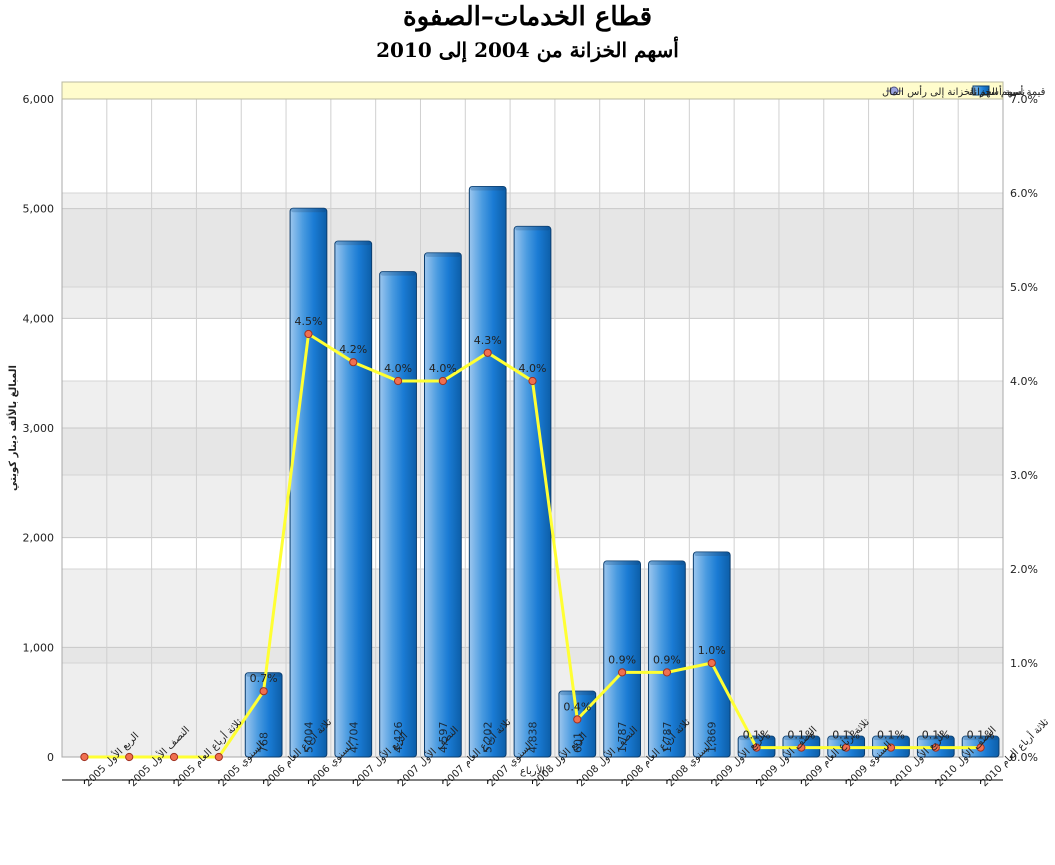 Image resolution: width=1055 pixels, height=865 pixels. What do you see at coordinates (1024, 193) in the screenshot?
I see `y2-tick-label: 6.0%` at bounding box center [1024, 193].